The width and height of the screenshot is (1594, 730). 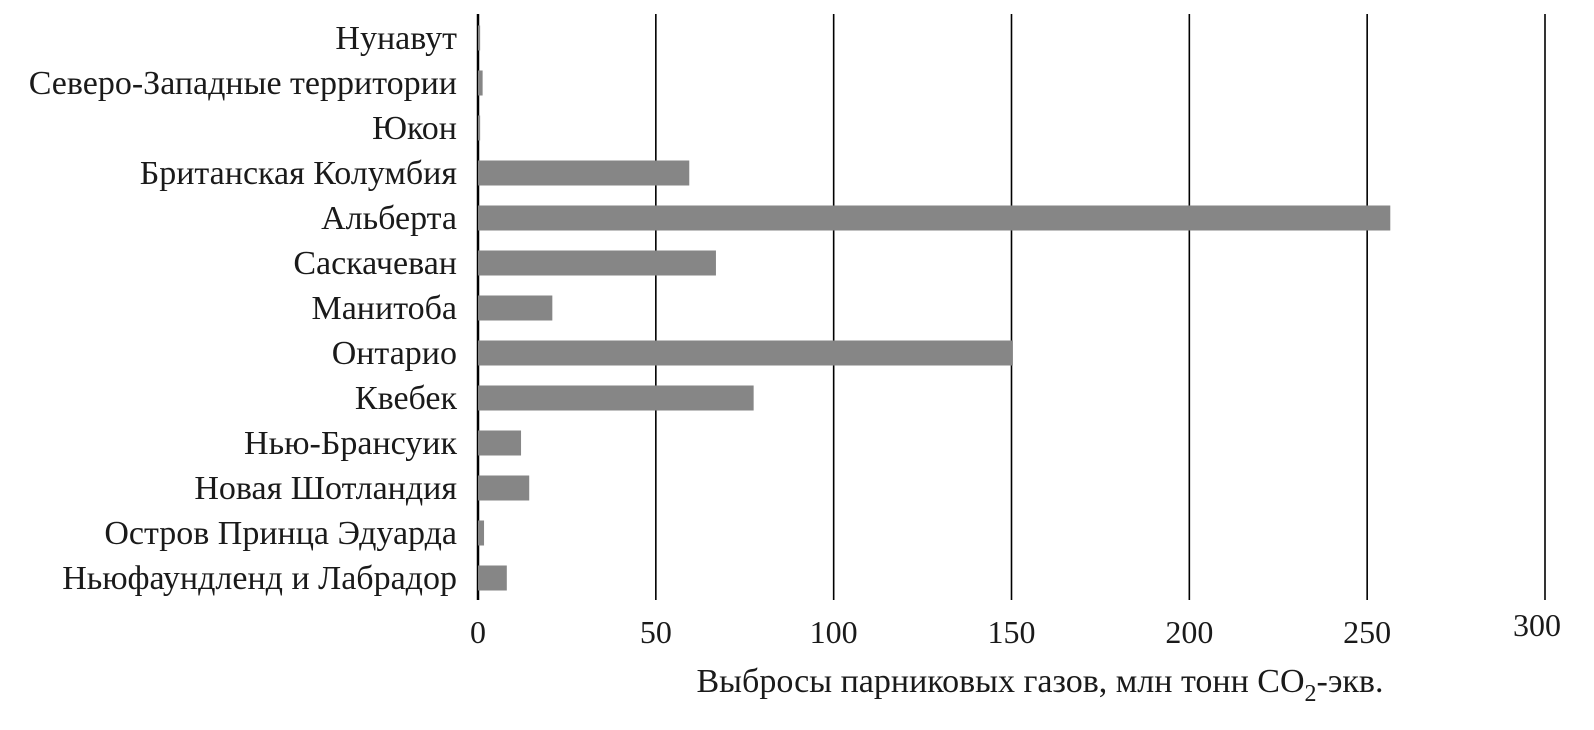 I want to click on category-label-3: Британская Колумбия, so click(x=299, y=173).